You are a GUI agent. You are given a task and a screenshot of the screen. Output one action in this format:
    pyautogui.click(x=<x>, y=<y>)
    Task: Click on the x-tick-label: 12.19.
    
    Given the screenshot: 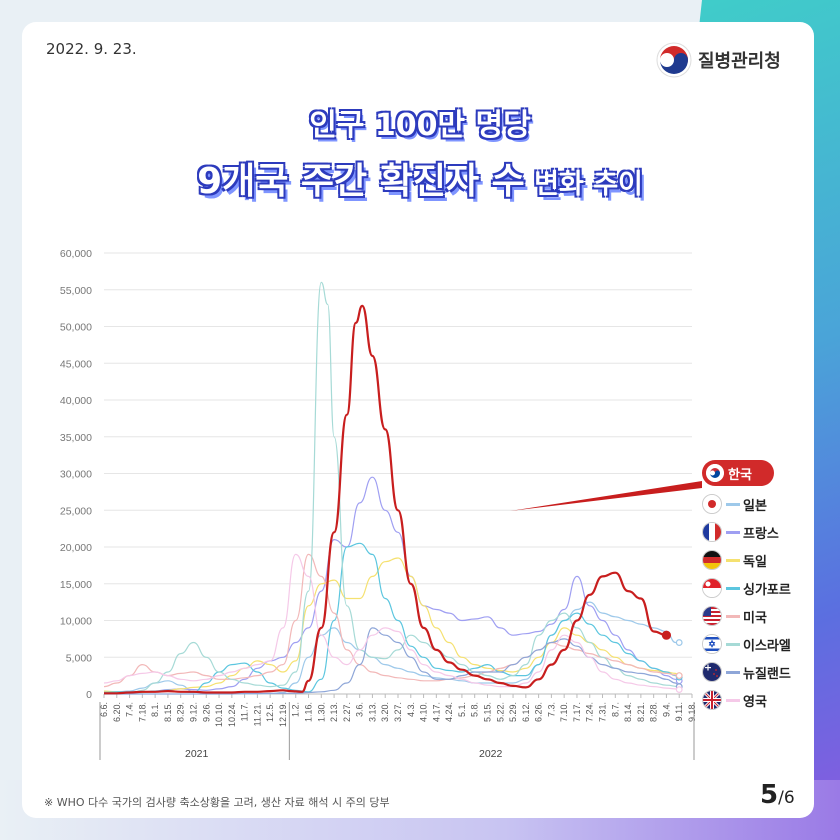 What is the action you would take?
    pyautogui.click(x=283, y=714)
    